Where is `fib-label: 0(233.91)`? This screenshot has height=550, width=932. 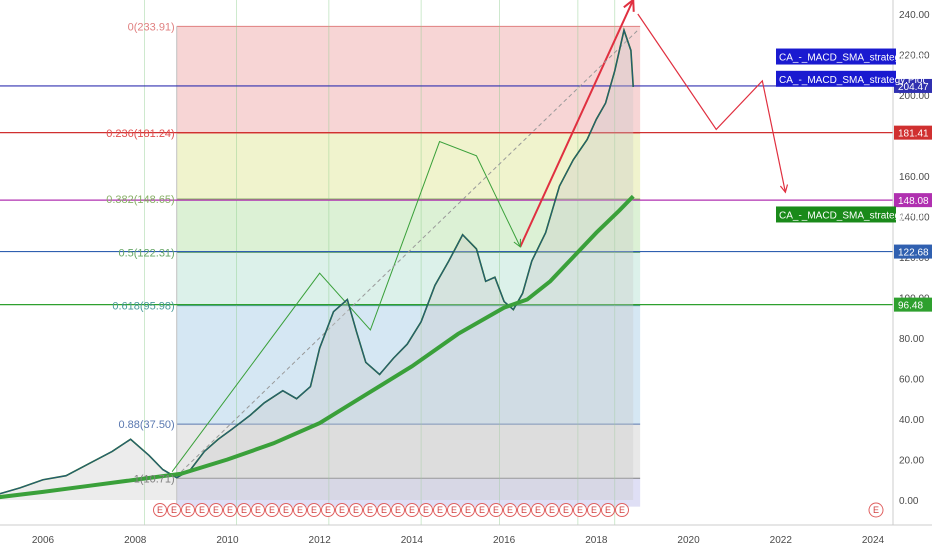 fib-label: 0(233.91) is located at coordinates (151, 27).